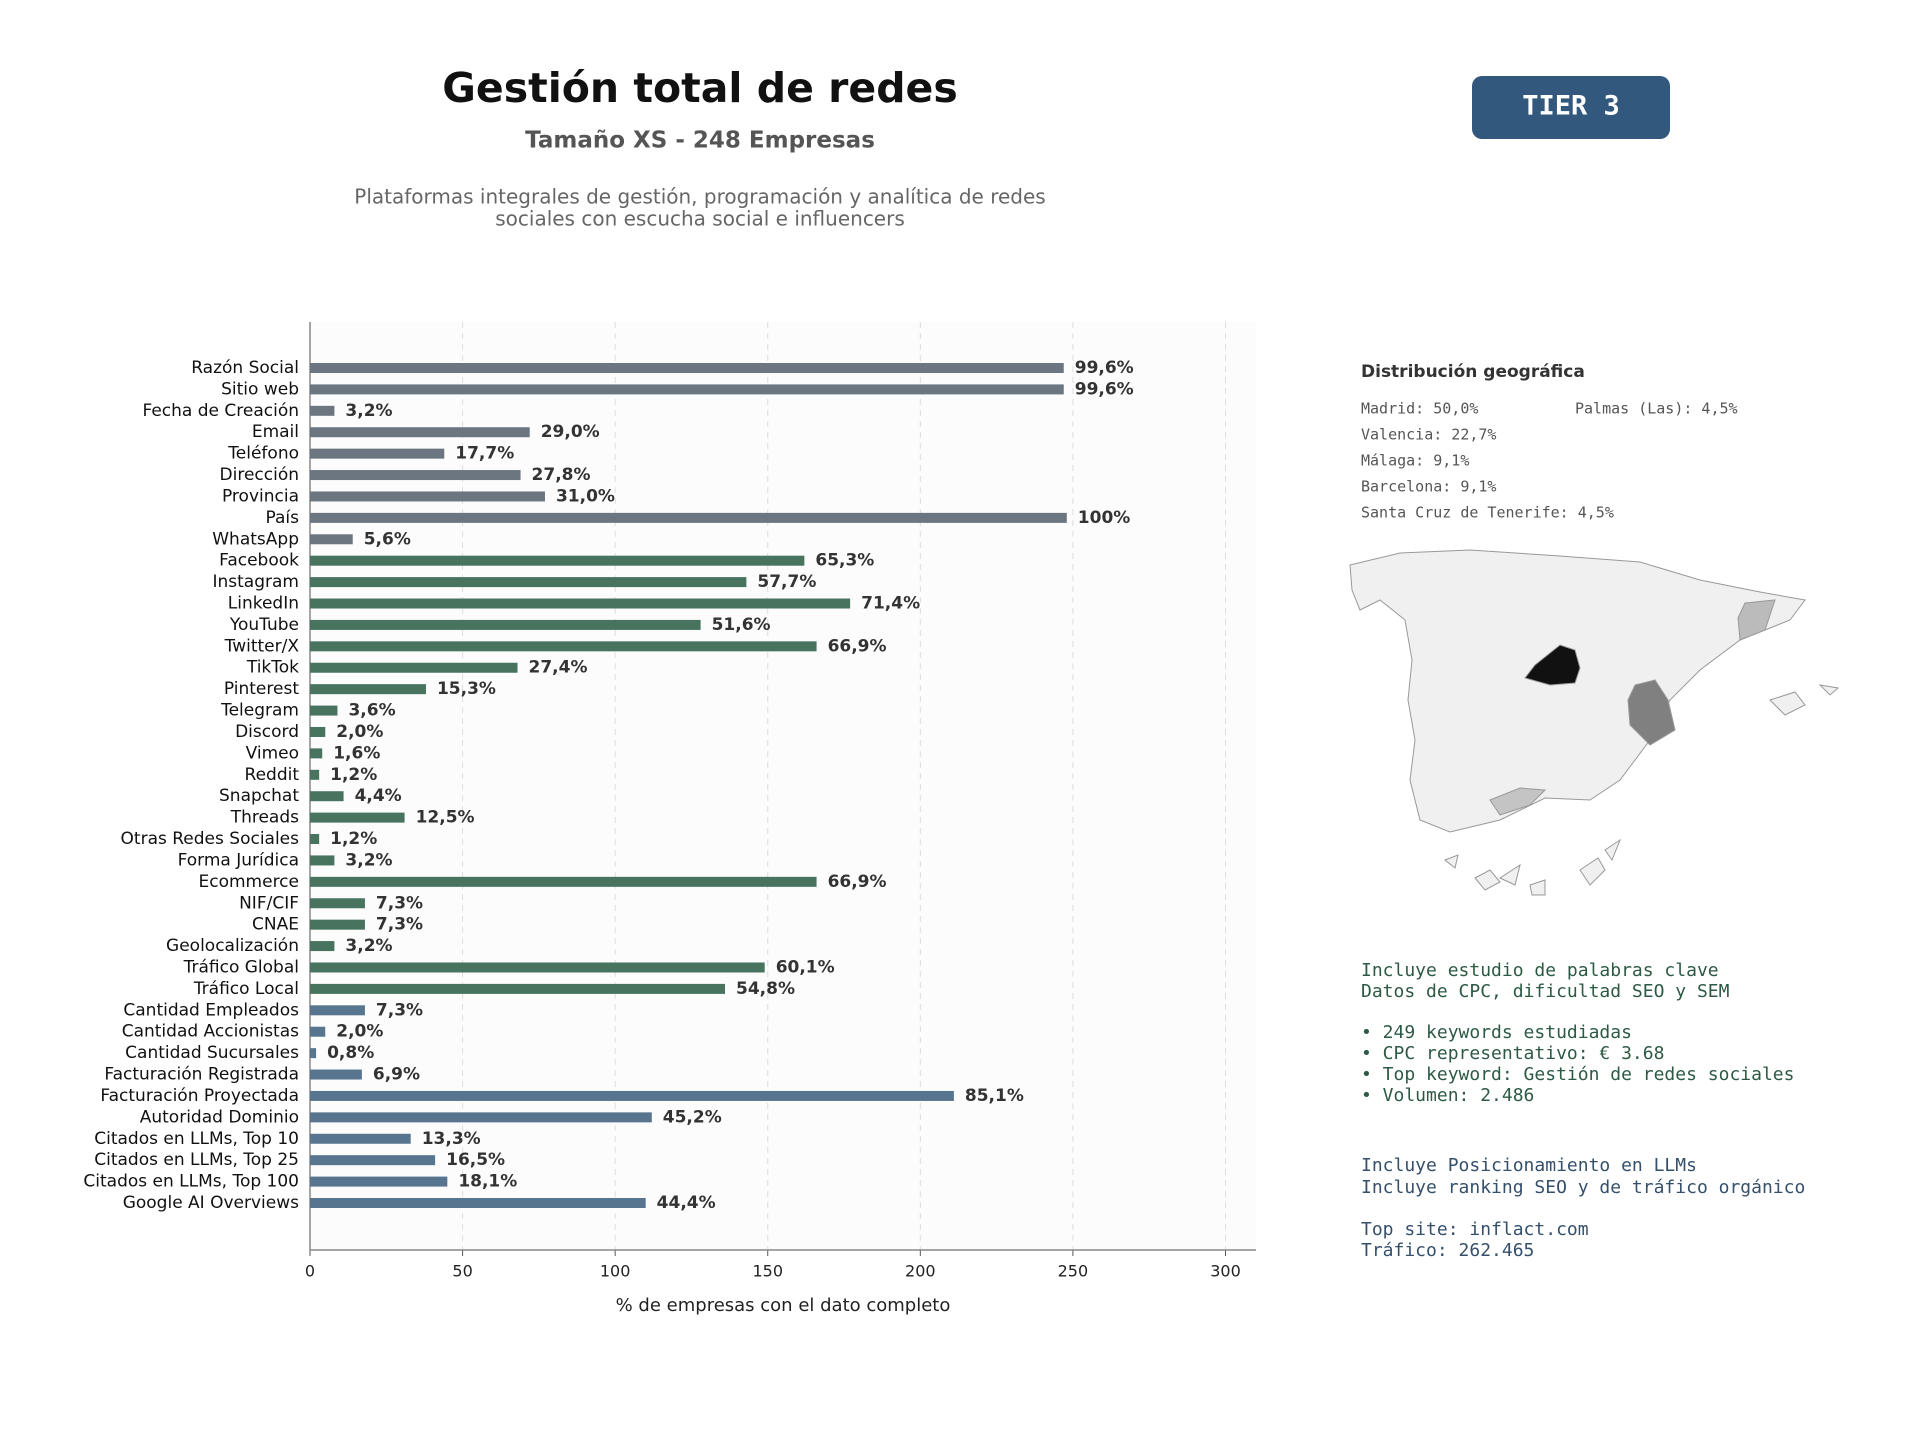 This screenshot has width=1920, height=1440. I want to click on note: • Top keyword: Gestión de redes sociales, so click(1577, 1074).